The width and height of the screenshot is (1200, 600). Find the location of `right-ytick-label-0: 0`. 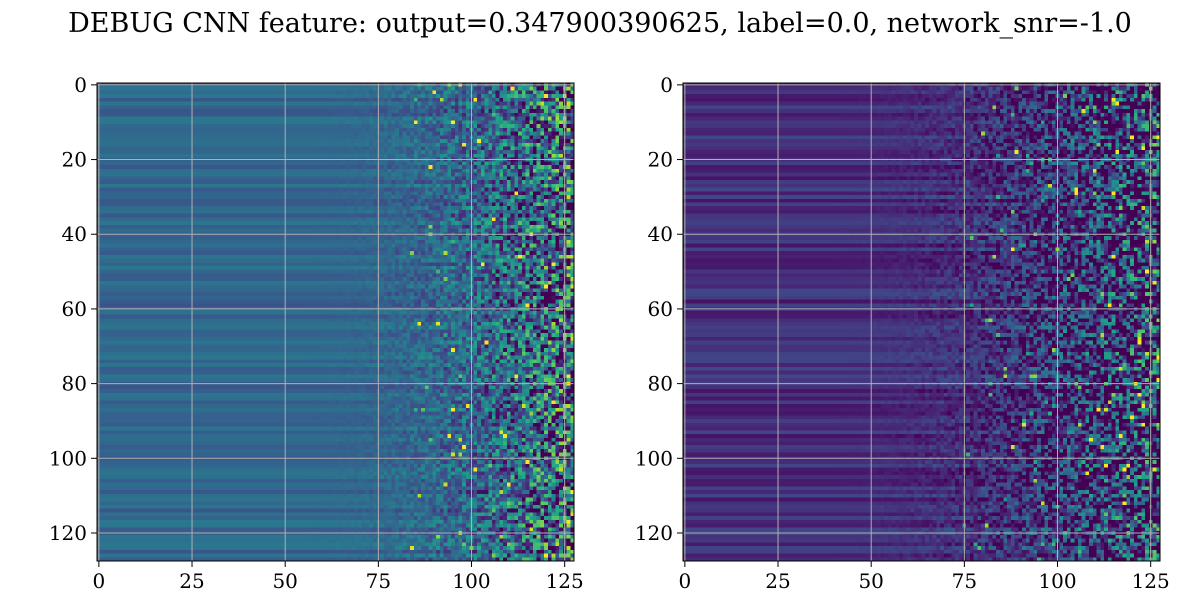

right-ytick-label-0: 0 is located at coordinates (666, 85).